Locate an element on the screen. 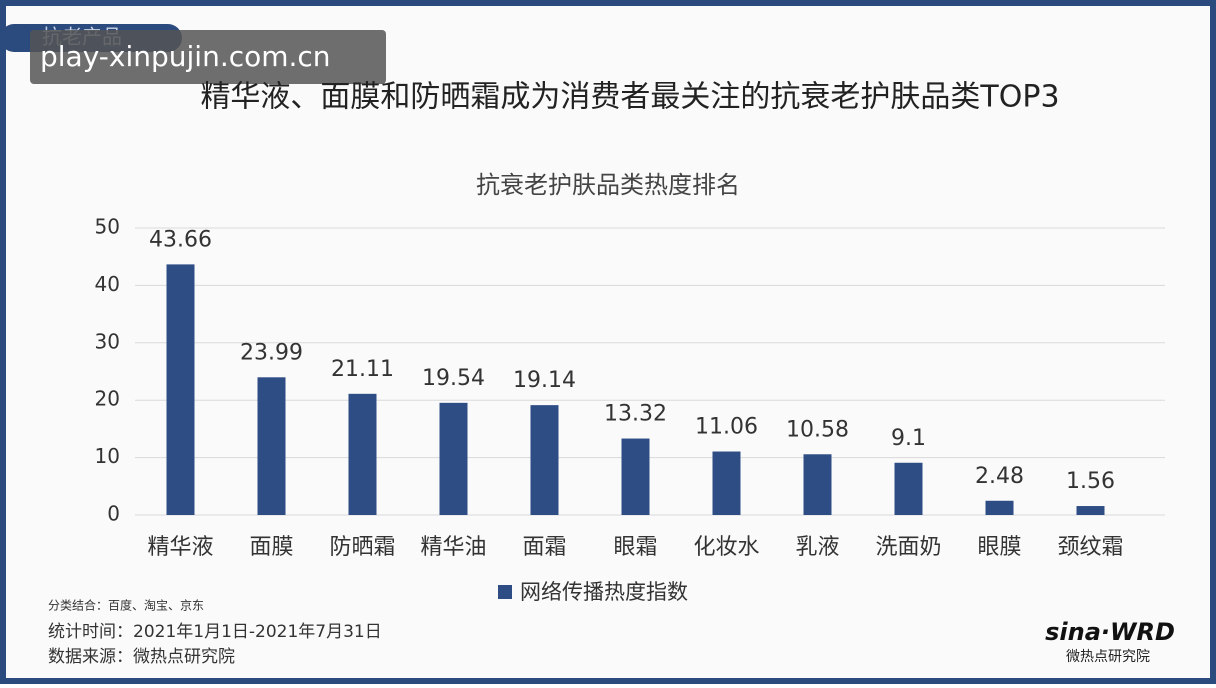 The width and height of the screenshot is (1216, 688). note: 统计时间：2021年1月1日-2021年7月31日 is located at coordinates (215, 632).